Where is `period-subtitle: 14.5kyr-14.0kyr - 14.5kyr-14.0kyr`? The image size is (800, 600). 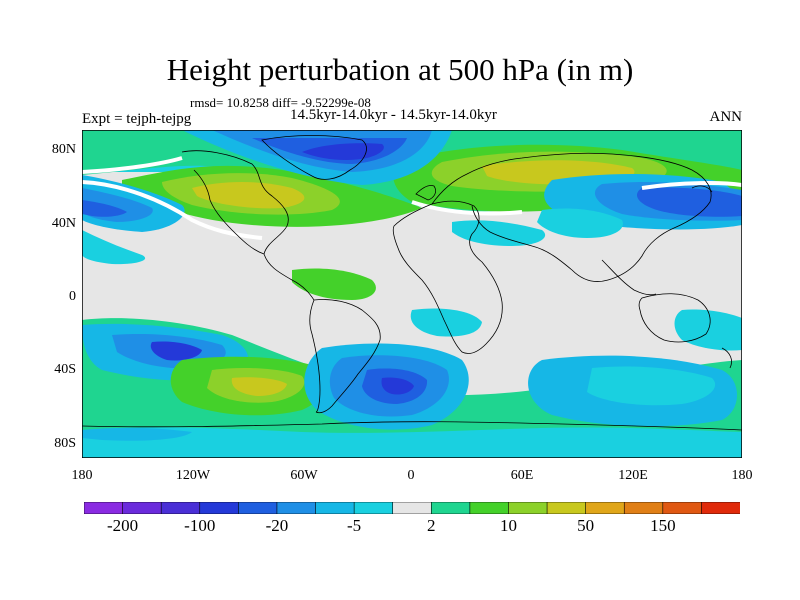
period-subtitle: 14.5kyr-14.0kyr - 14.5kyr-14.0kyr is located at coordinates (393, 115).